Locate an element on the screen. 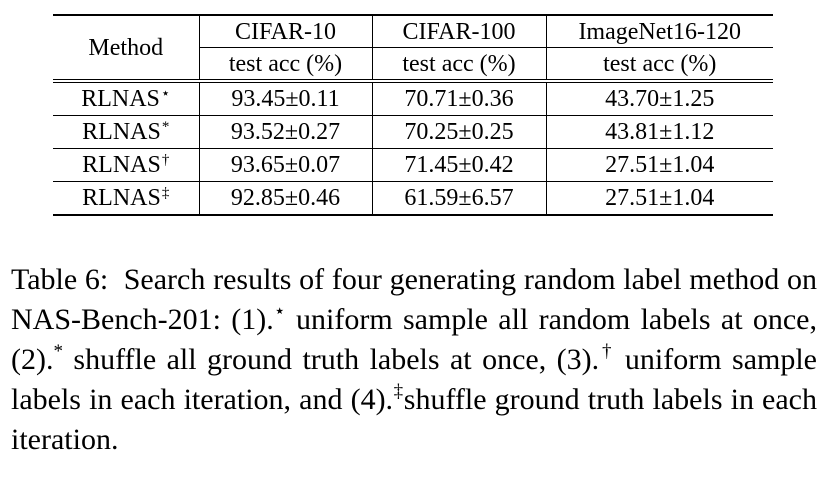 Image resolution: width=826 pixels, height=478 pixels. cell-cifar100: 70.25±0.25 is located at coordinates (458, 132).